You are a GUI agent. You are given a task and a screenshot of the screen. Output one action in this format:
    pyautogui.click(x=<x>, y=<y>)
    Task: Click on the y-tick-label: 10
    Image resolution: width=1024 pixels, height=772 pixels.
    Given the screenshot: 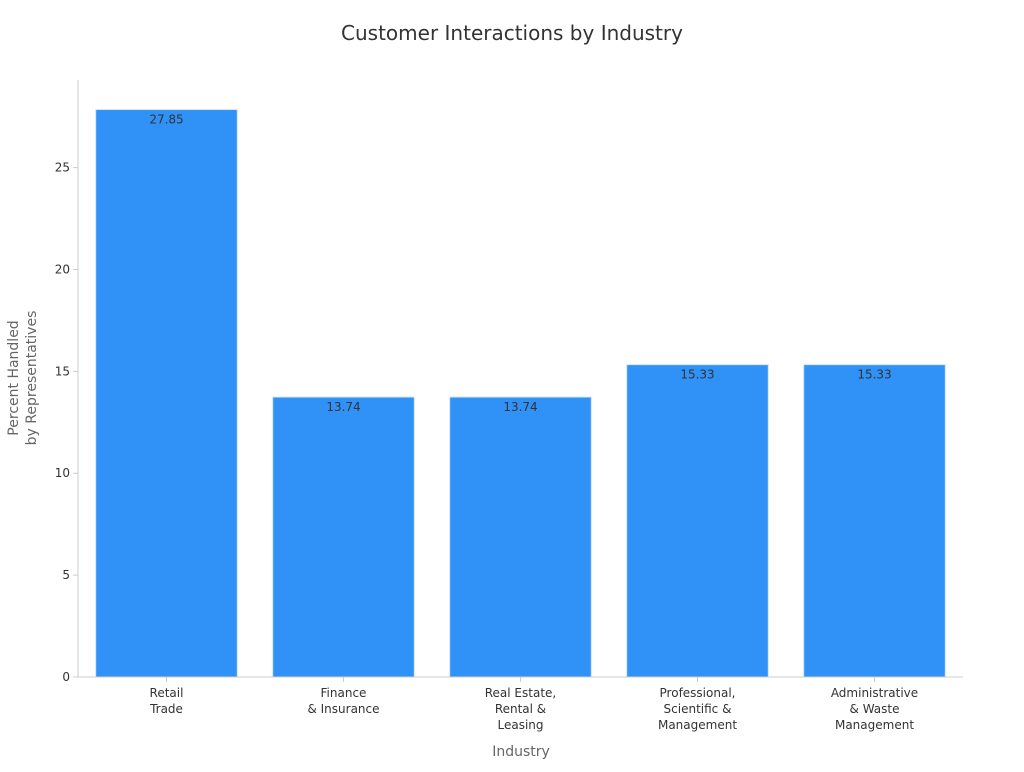 What is the action you would take?
    pyautogui.click(x=62, y=473)
    